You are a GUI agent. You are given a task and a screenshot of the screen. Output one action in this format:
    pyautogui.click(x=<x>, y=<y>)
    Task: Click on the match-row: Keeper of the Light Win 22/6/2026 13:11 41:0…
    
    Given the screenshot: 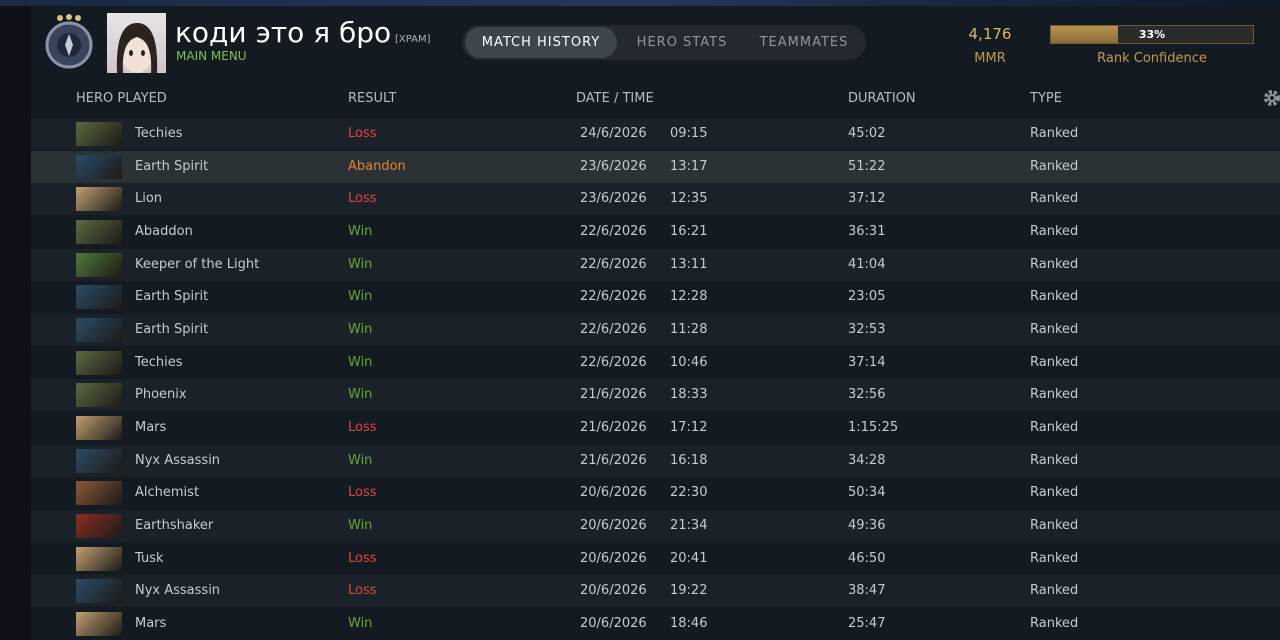 What is the action you would take?
    pyautogui.click(x=655, y=264)
    